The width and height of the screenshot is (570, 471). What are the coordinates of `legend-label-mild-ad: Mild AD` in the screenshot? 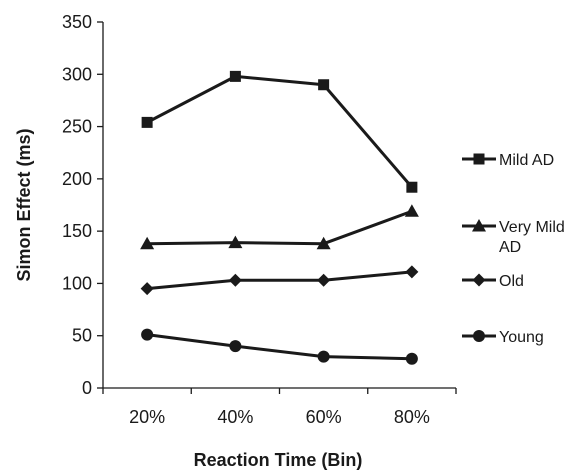 It's located at (526, 160).